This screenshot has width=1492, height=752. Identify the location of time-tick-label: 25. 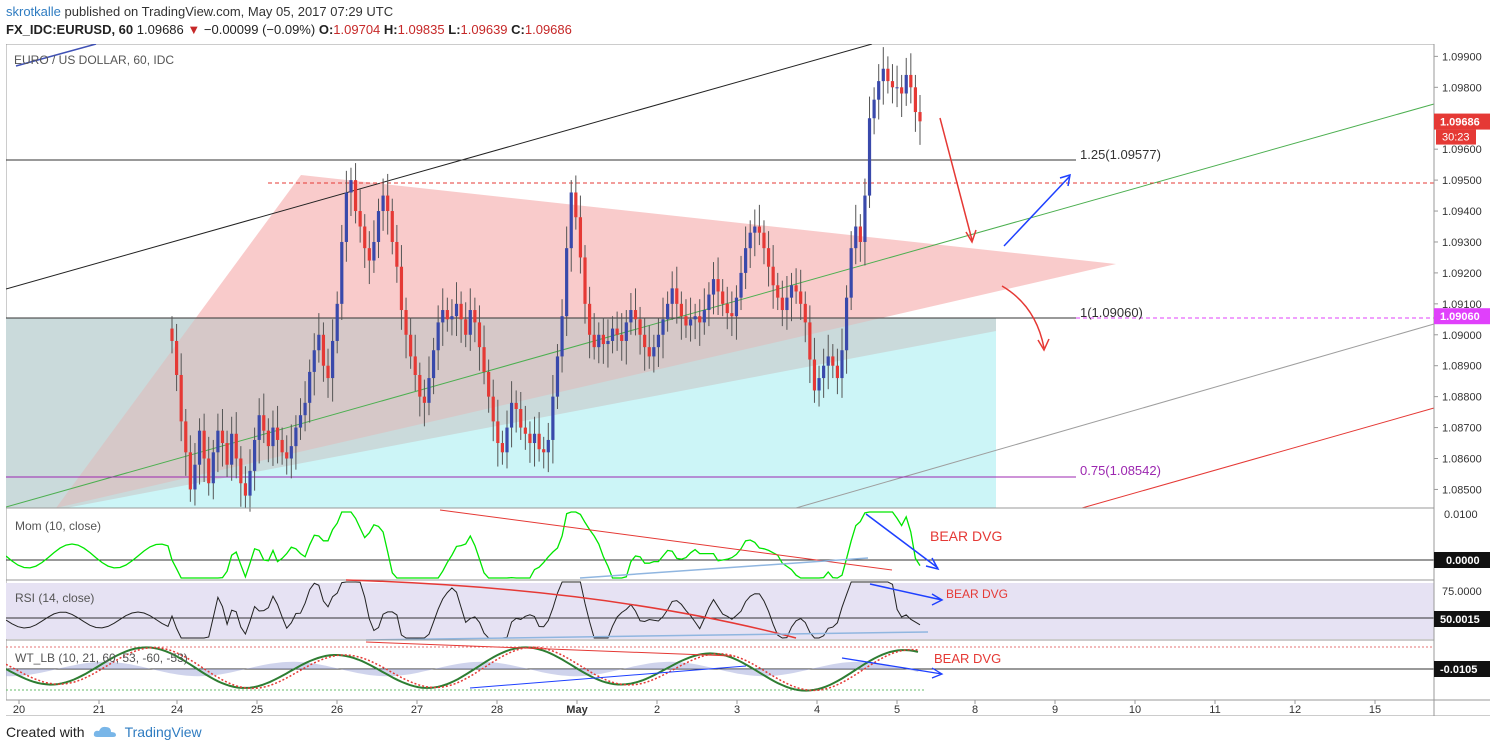
(257, 710).